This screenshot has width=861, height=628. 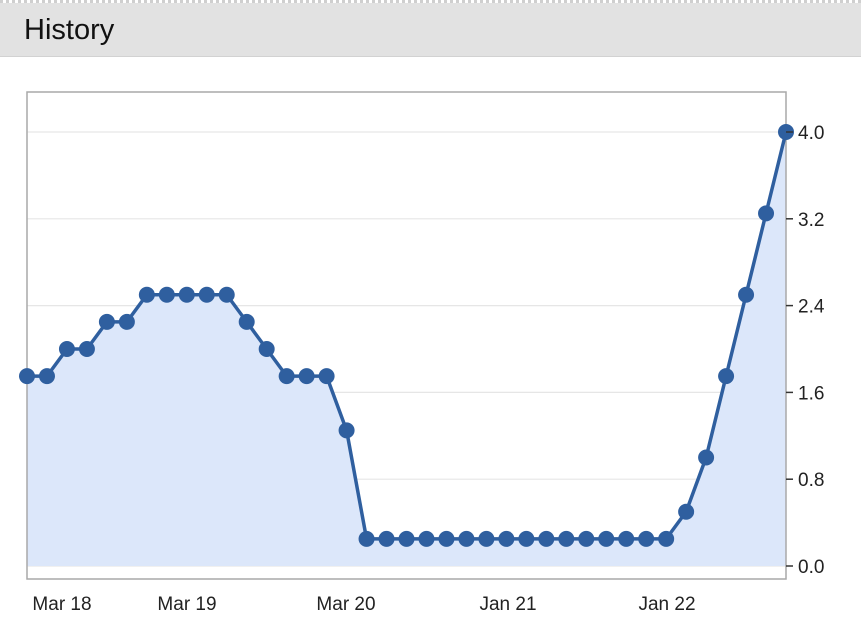 What do you see at coordinates (430, 1) in the screenshot?
I see `top-divider` at bounding box center [430, 1].